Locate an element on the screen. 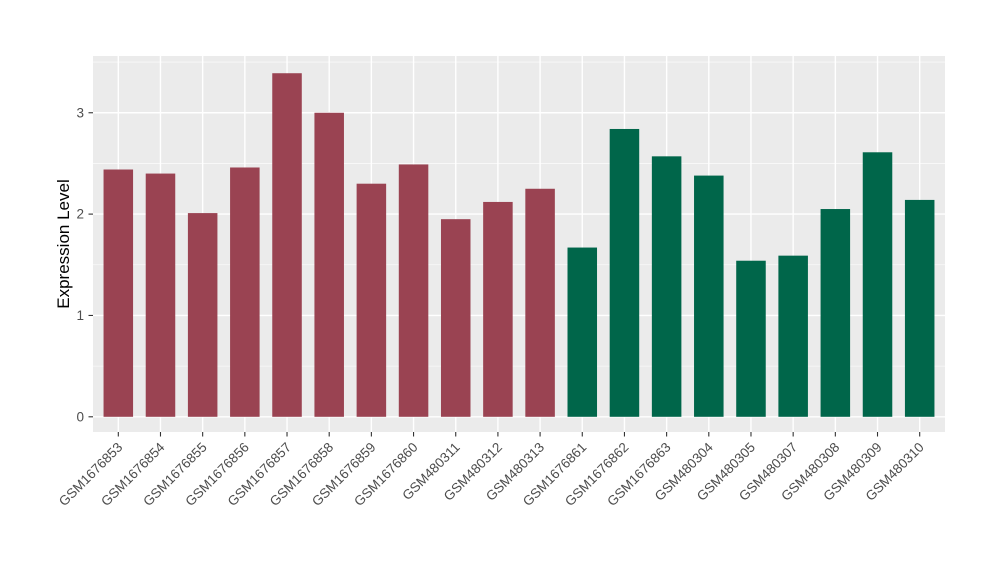 The height and width of the screenshot is (580, 1000). bar-GSM1676860 is located at coordinates (413, 290).